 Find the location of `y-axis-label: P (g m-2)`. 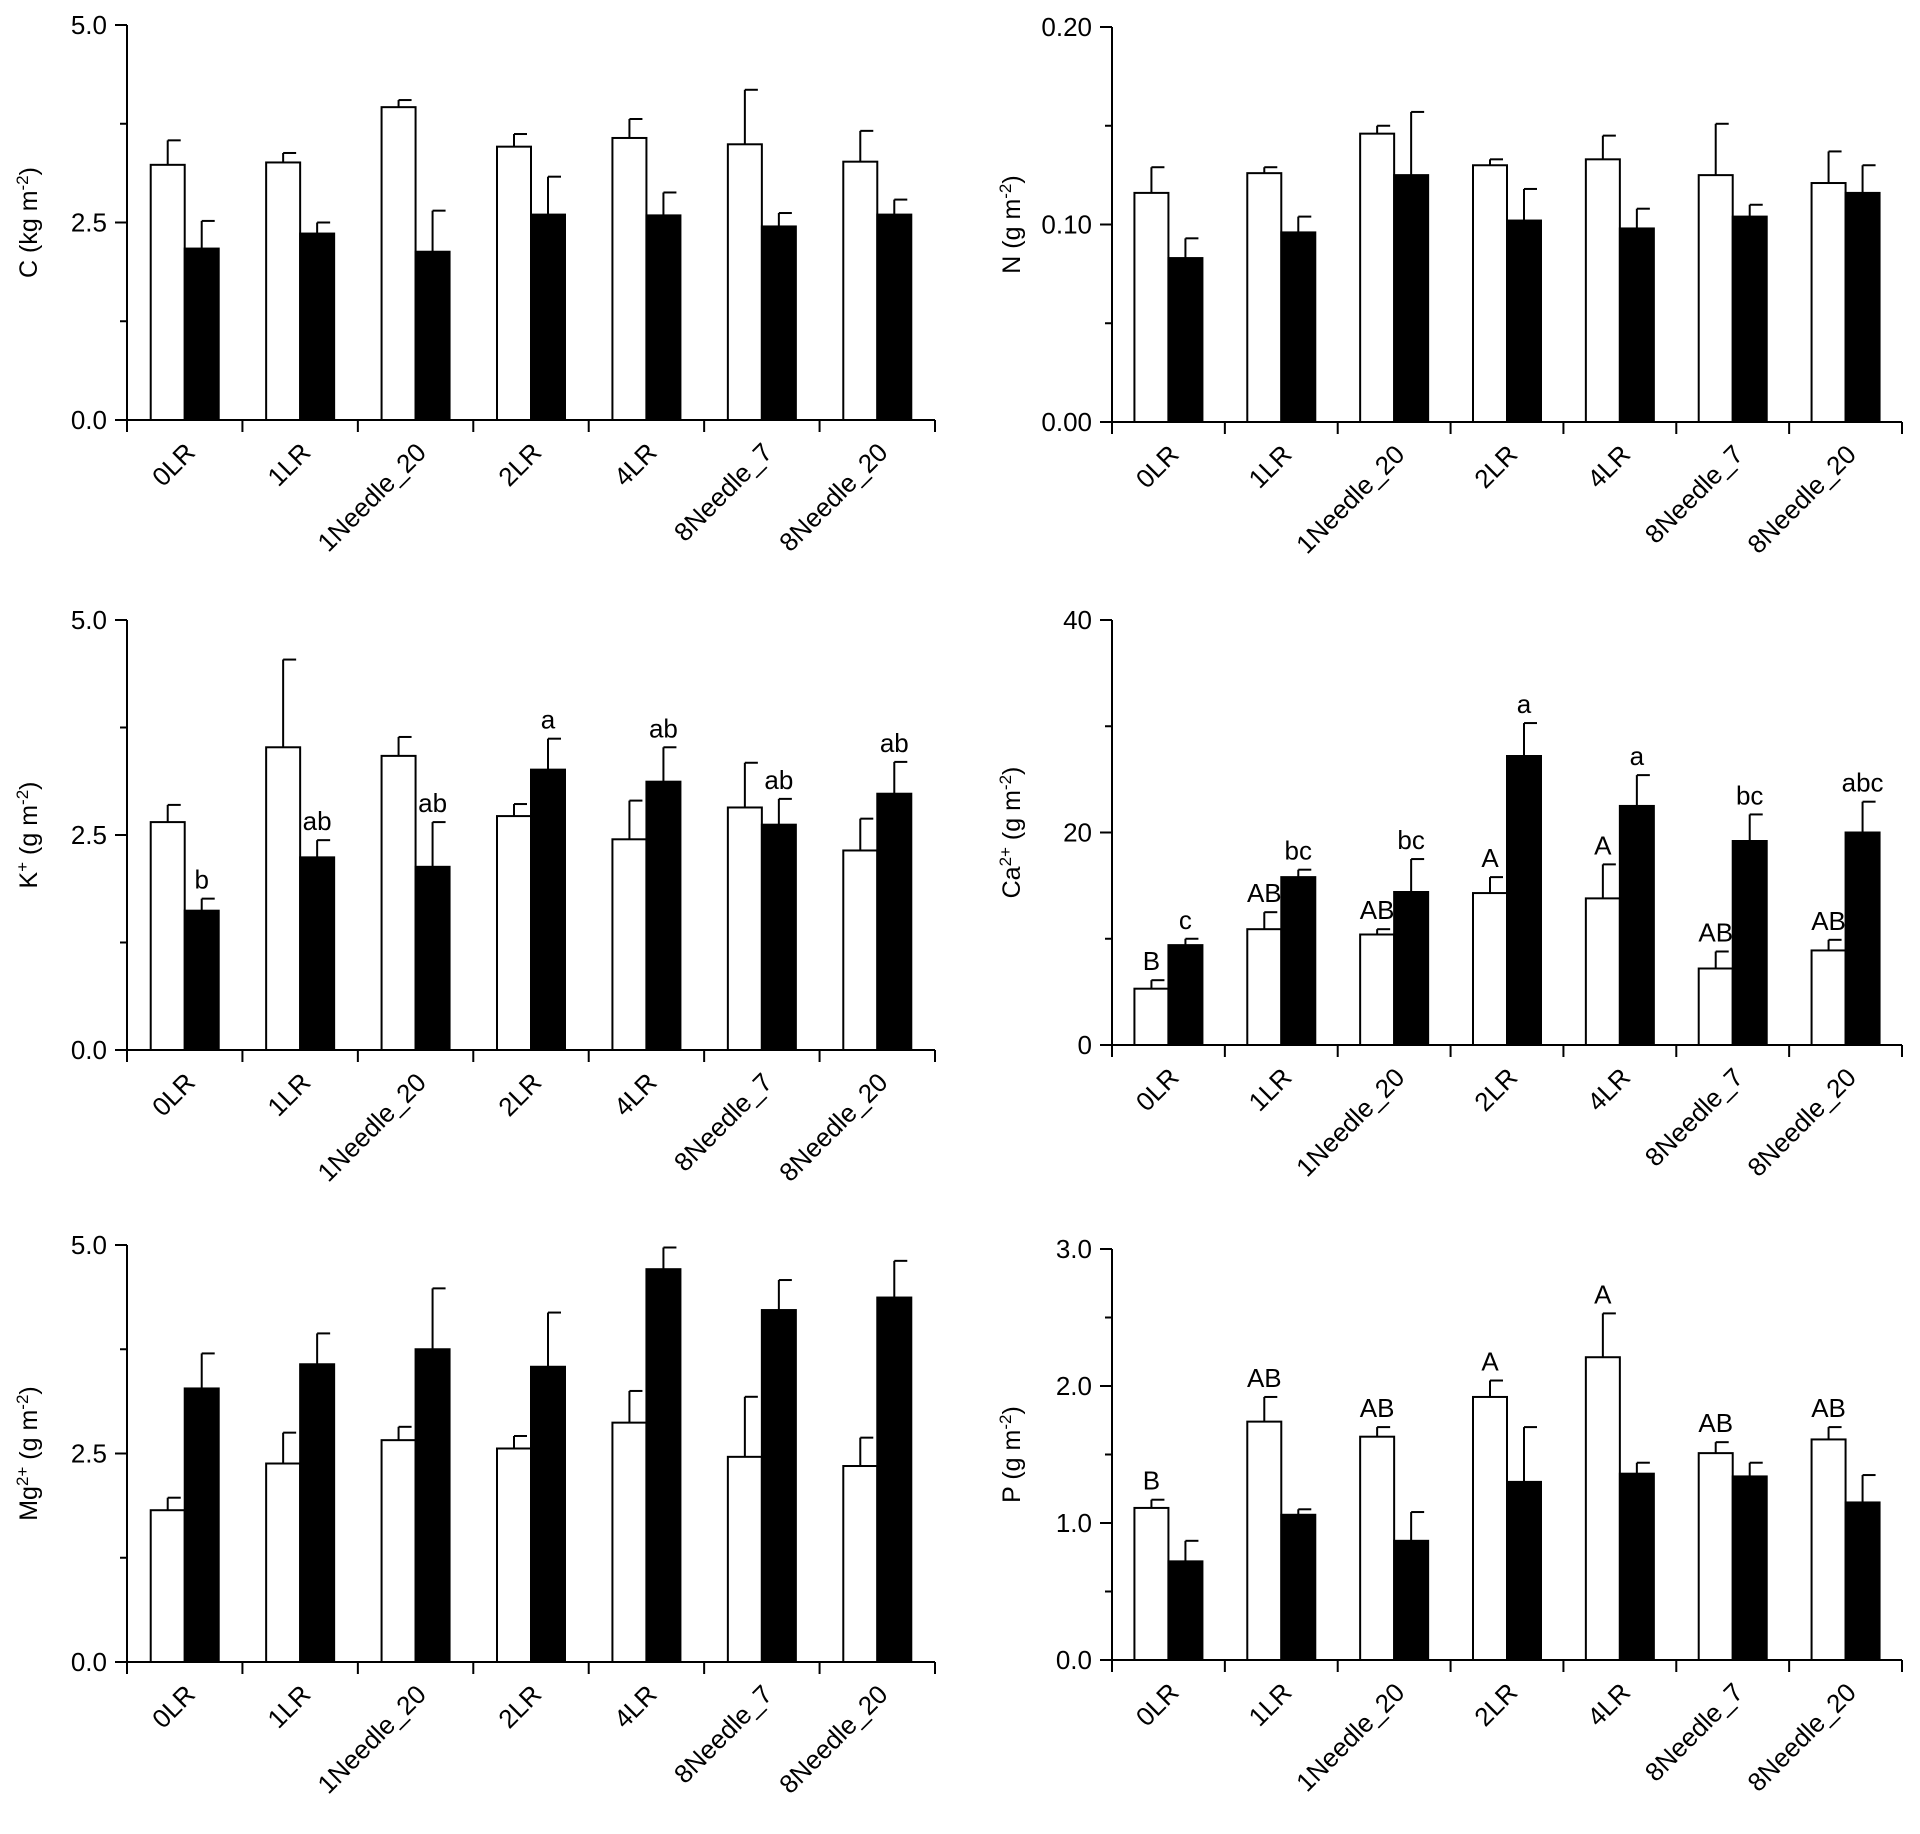

y-axis-label: P (g m-2) is located at coordinates (1011, 1454).